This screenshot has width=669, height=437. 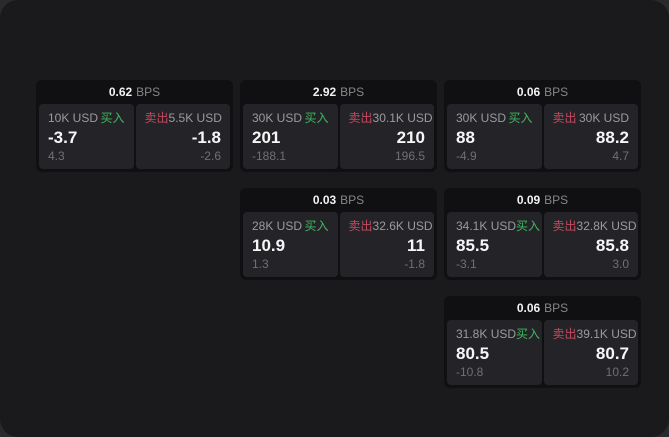 What do you see at coordinates (266, 137) in the screenshot?
I see `buy-price: 201` at bounding box center [266, 137].